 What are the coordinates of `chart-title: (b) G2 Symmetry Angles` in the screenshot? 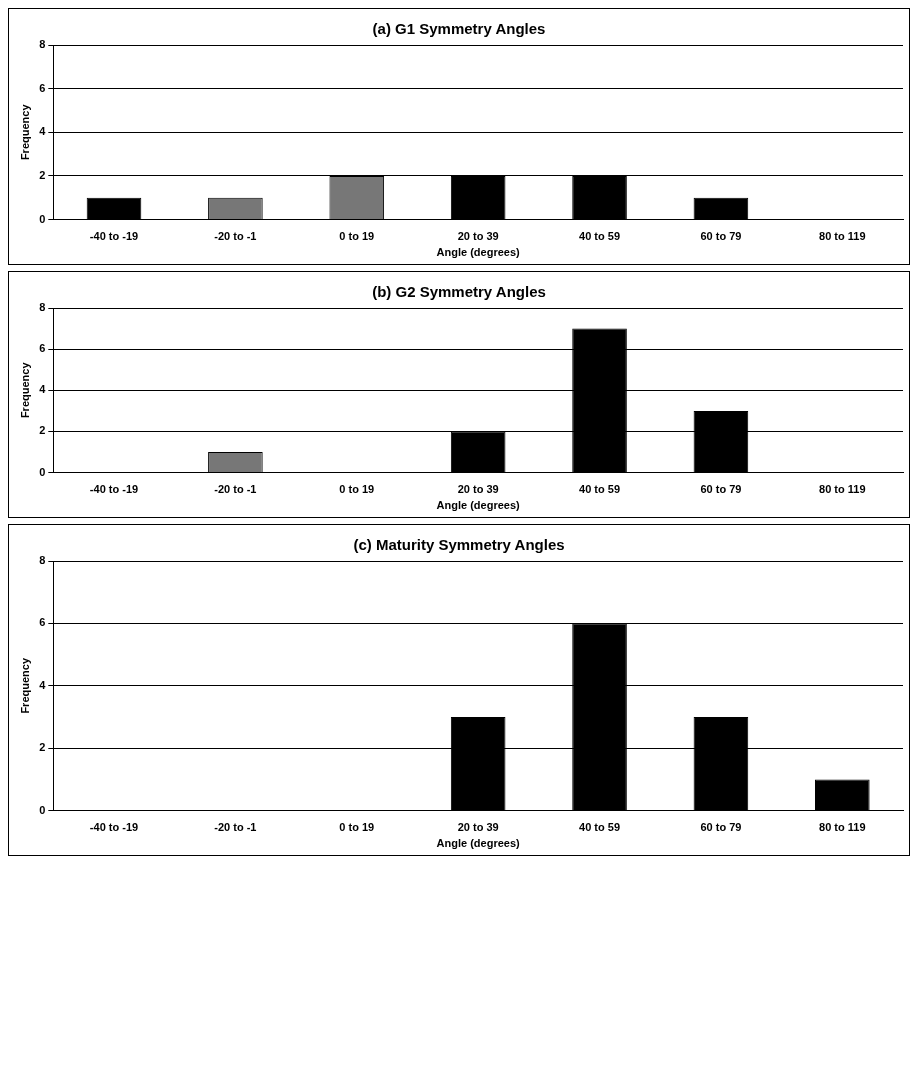 It's located at (459, 292).